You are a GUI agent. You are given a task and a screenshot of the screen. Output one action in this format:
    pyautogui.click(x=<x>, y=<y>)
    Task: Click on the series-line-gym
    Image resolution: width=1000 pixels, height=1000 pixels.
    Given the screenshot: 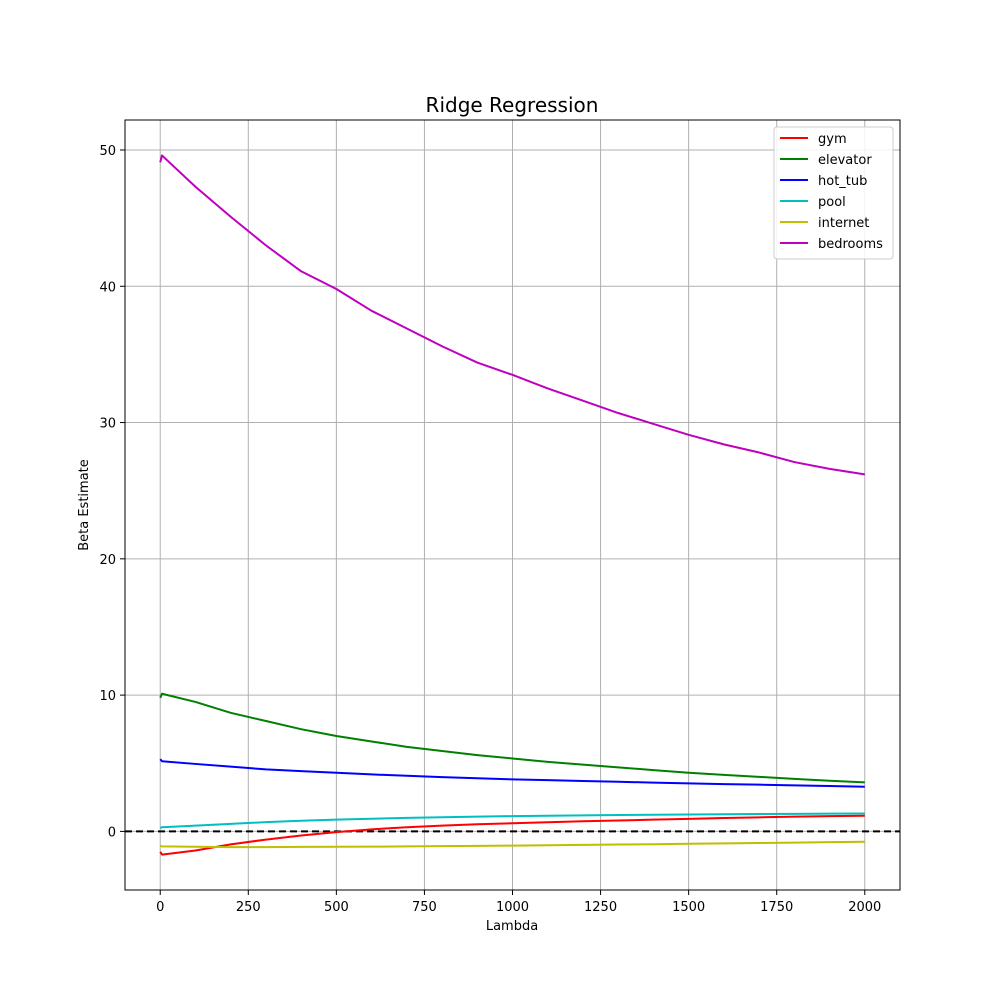 What is the action you would take?
    pyautogui.click(x=512, y=835)
    